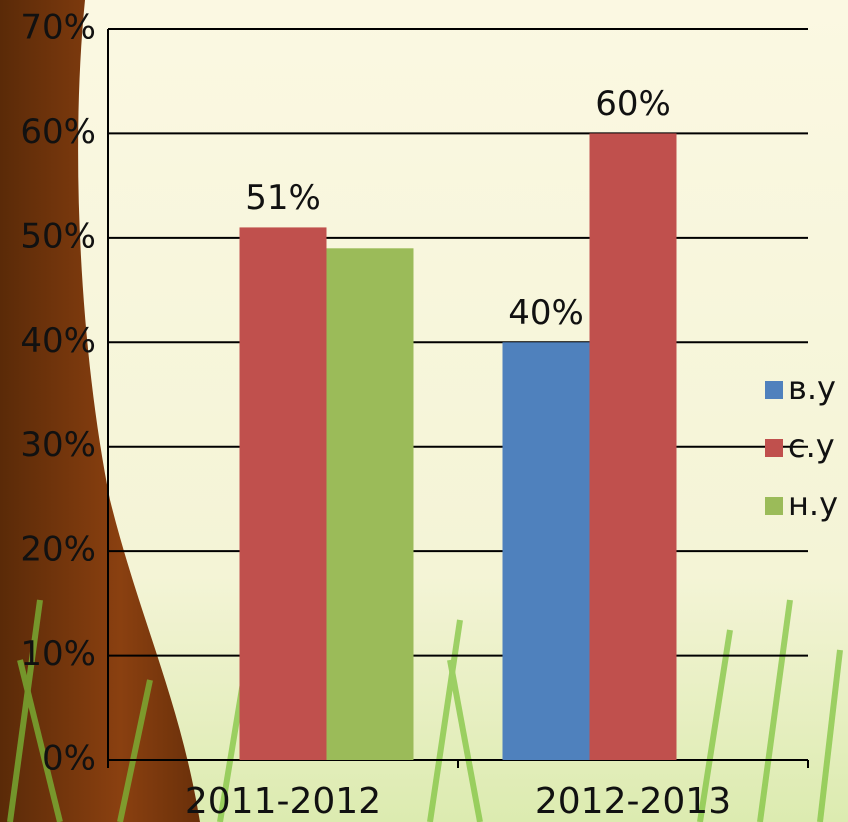 The width and height of the screenshot is (848, 822). What do you see at coordinates (283, 801) in the screenshot?
I see `x-tick-label: 2011-2012` at bounding box center [283, 801].